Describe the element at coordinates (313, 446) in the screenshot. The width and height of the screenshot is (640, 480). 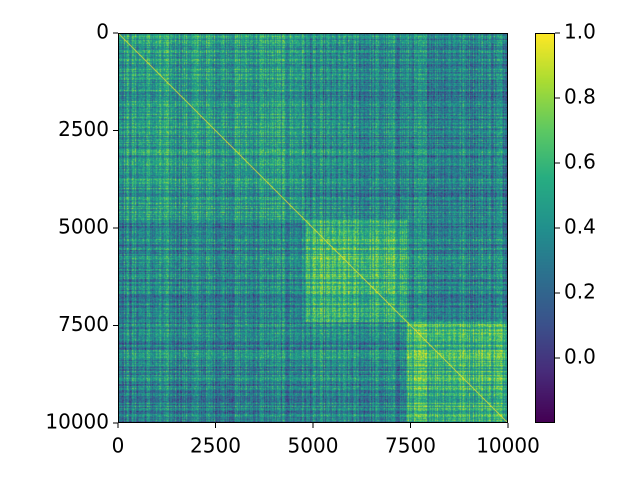
I see `x-tick-label: 5000` at that location.